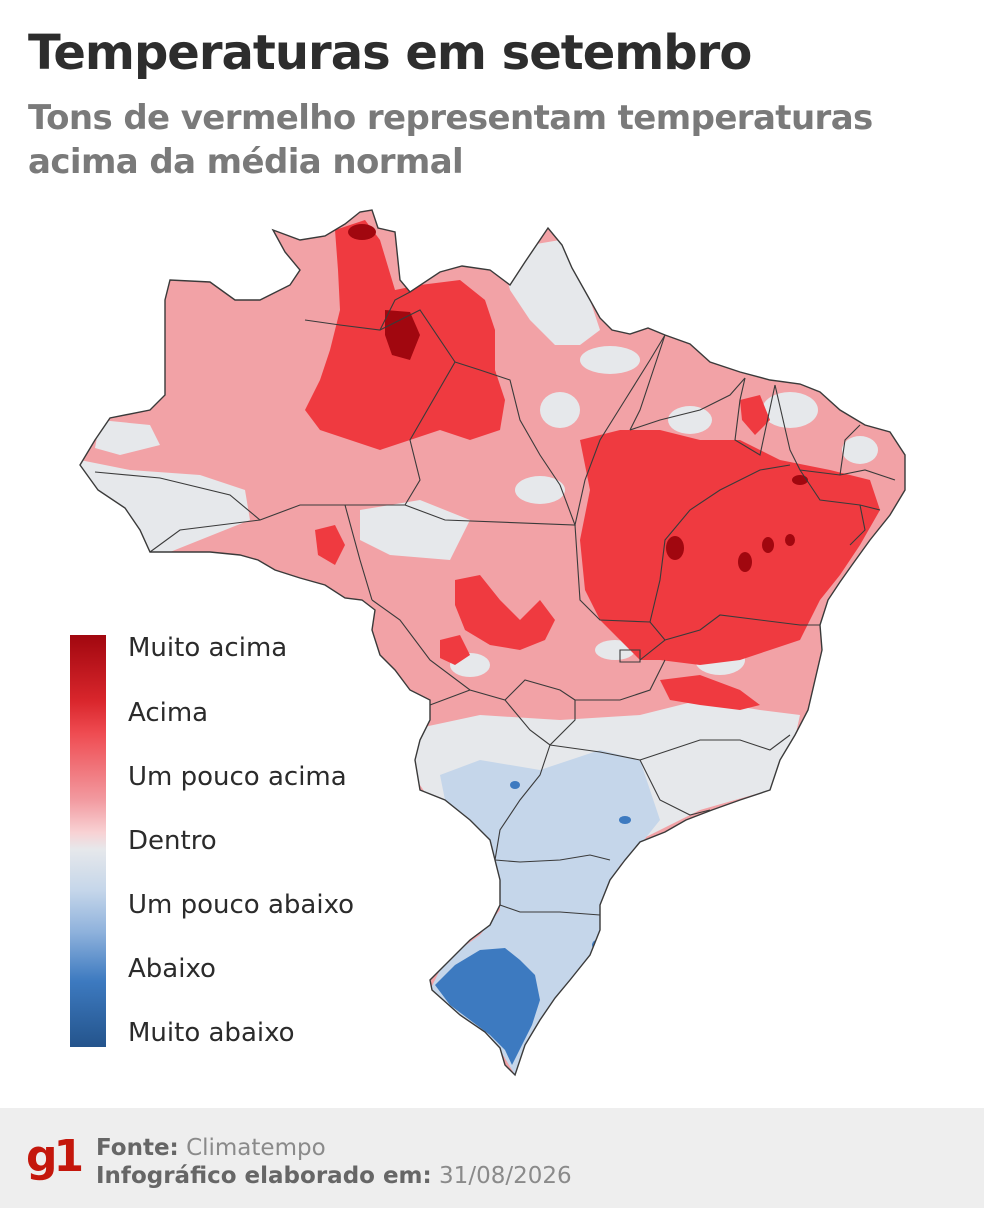 This screenshot has height=1208, width=984. I want to click on legend-label-um-pouco-acima: Um pouco acima, so click(237, 777).